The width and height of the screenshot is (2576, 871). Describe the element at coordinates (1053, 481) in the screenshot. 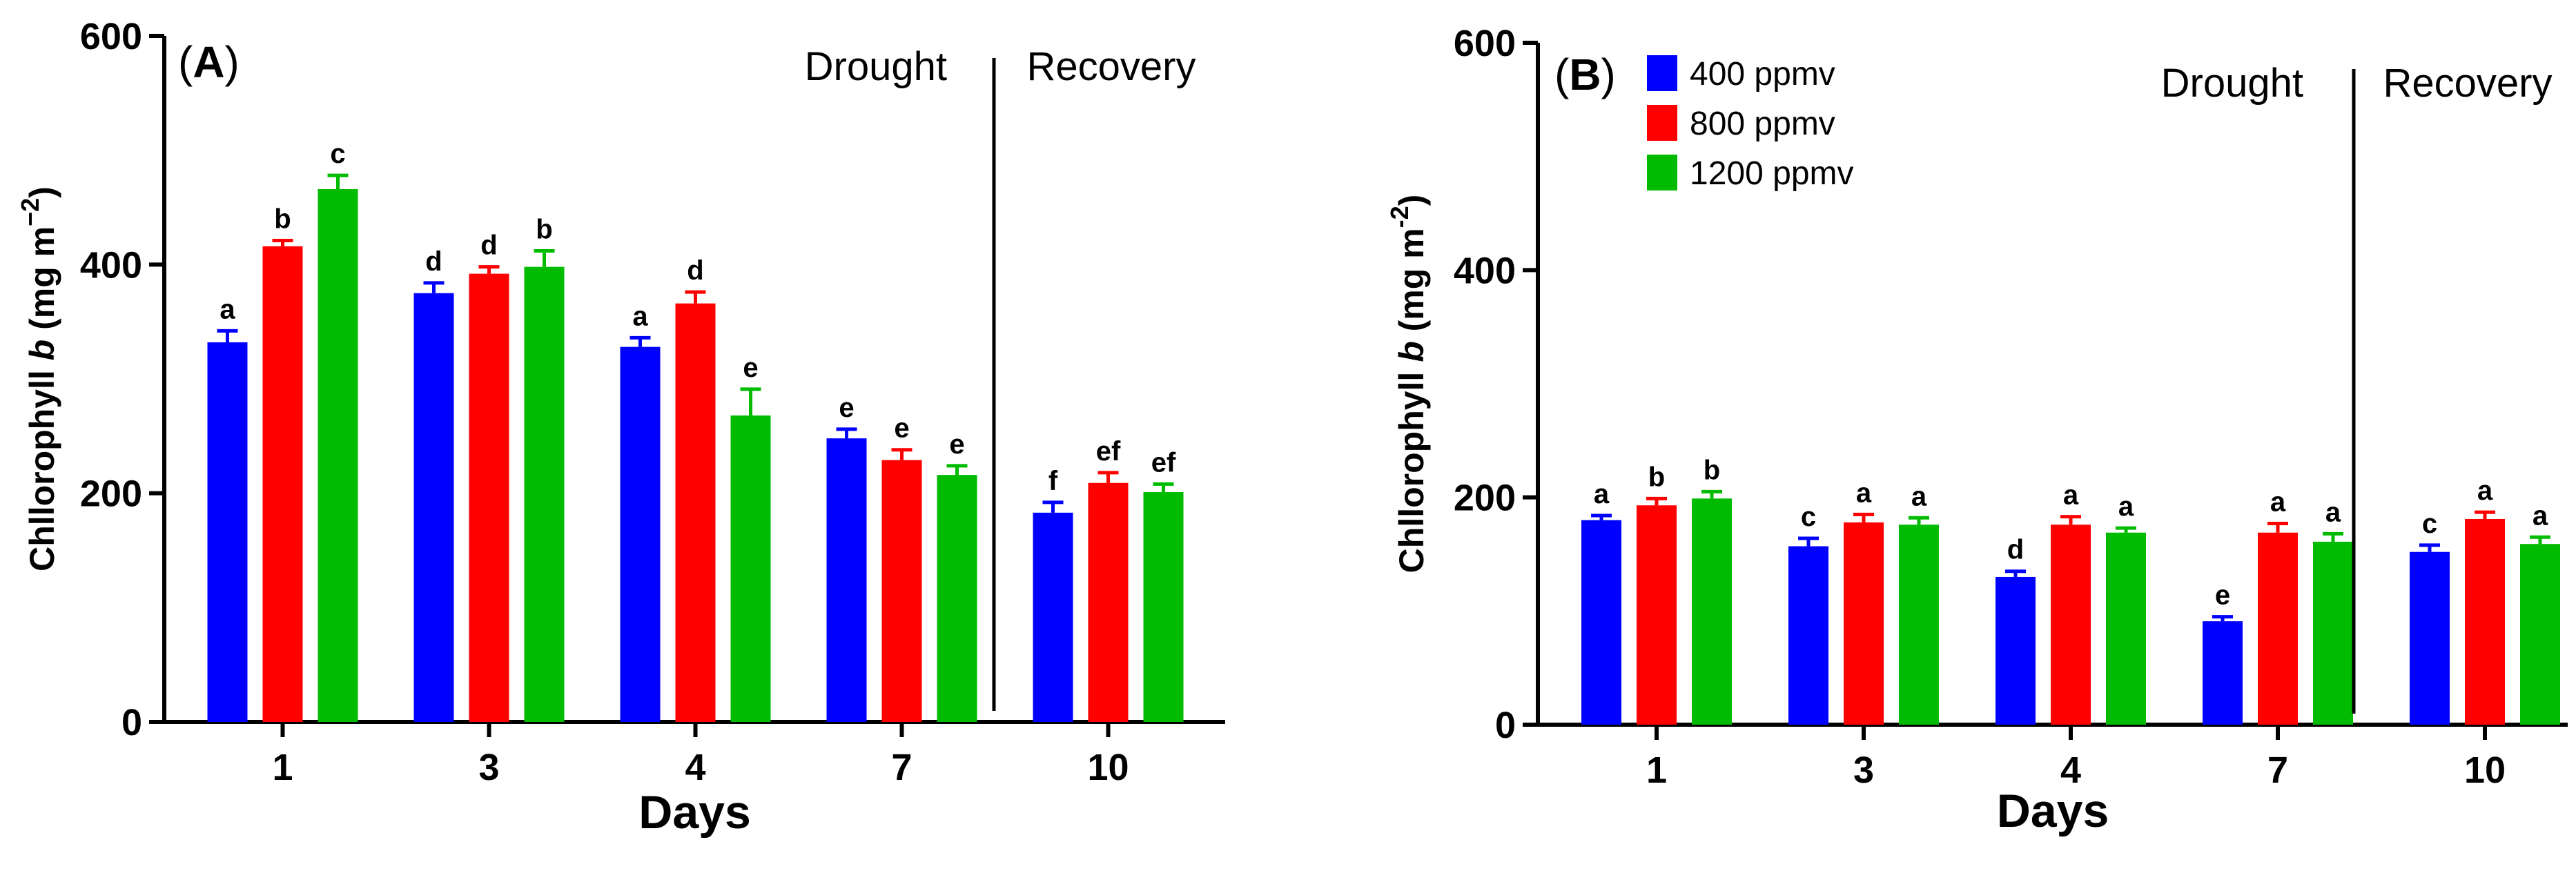

I see `significance-label: f` at that location.